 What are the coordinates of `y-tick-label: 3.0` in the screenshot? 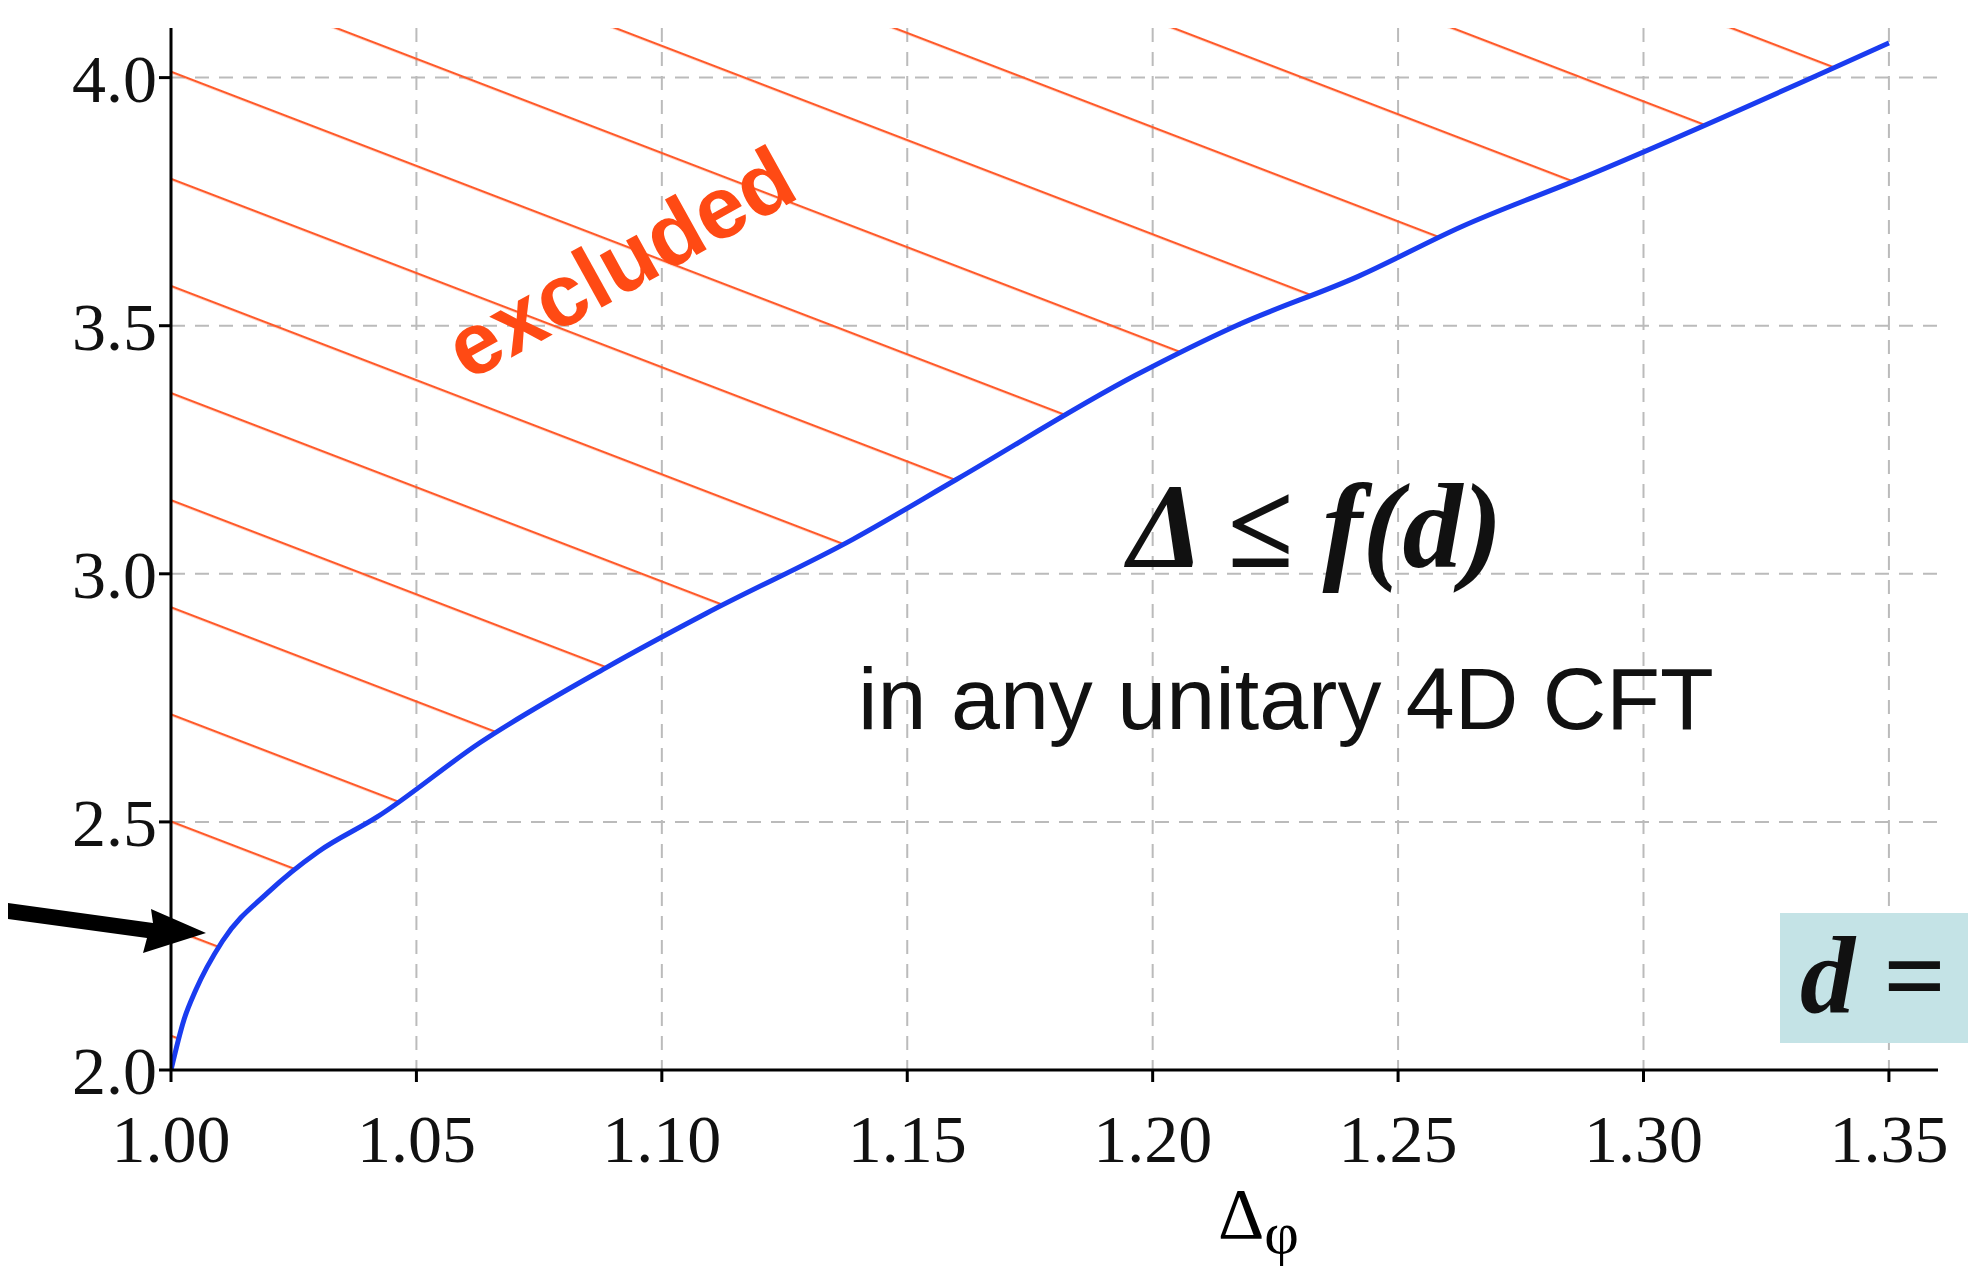 It's located at (114, 574).